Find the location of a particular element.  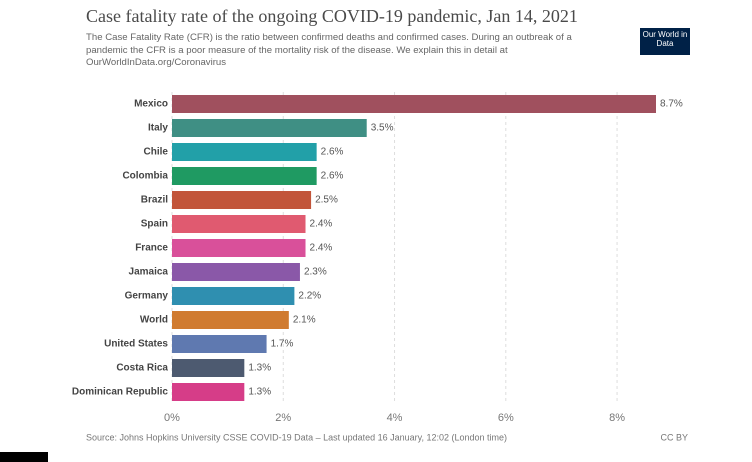

category-label: Germany is located at coordinates (147, 296).